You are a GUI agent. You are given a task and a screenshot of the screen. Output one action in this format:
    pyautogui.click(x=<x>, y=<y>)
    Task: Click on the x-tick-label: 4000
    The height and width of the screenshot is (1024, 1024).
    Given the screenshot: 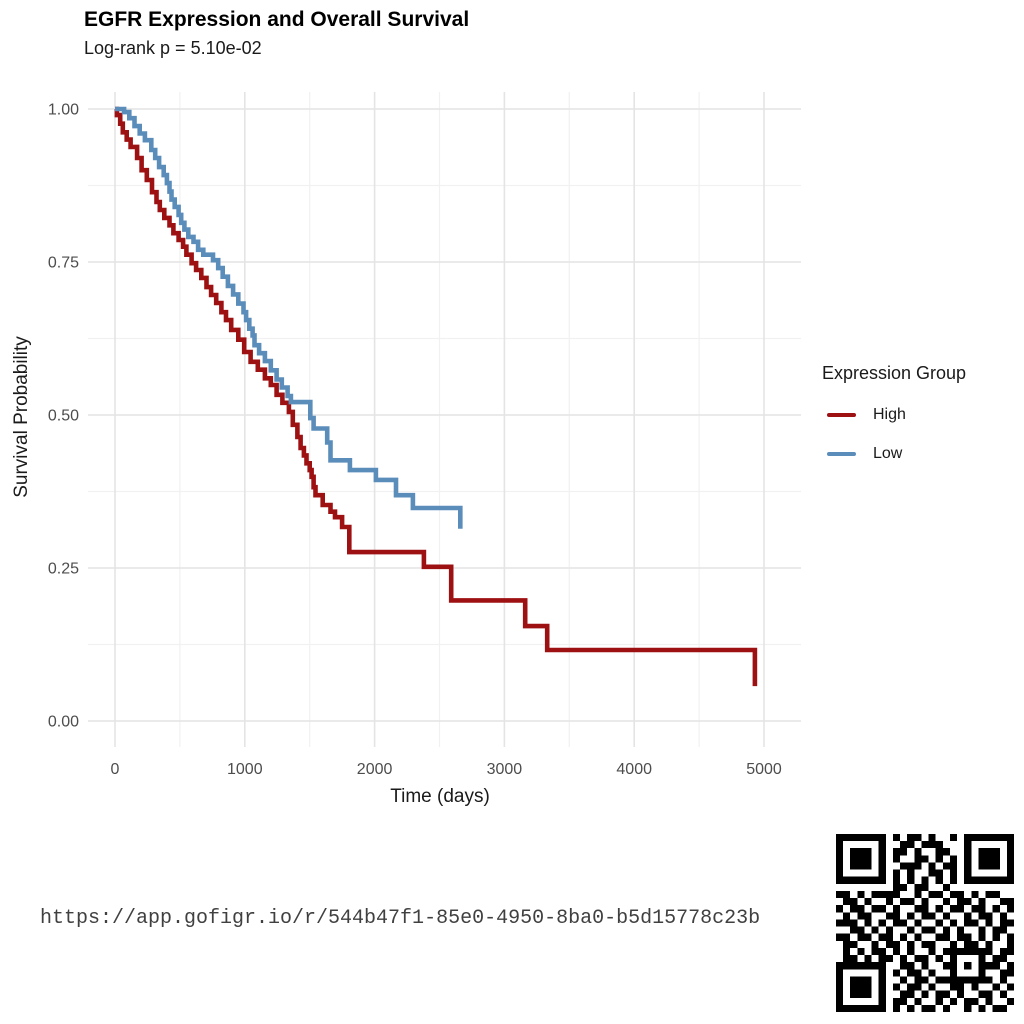 What is the action you would take?
    pyautogui.click(x=634, y=769)
    